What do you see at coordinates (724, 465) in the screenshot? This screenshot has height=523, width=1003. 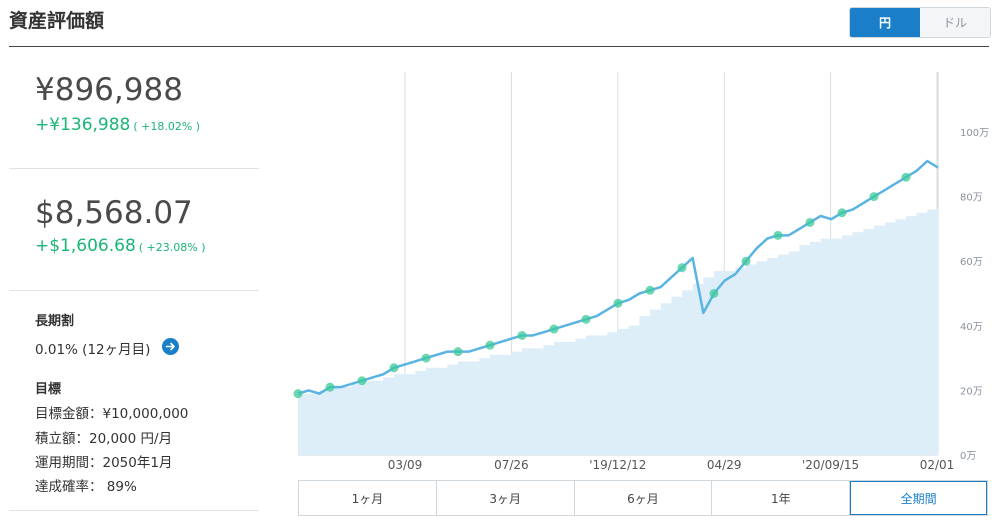 I see `x-tick-label: 04/29` at bounding box center [724, 465].